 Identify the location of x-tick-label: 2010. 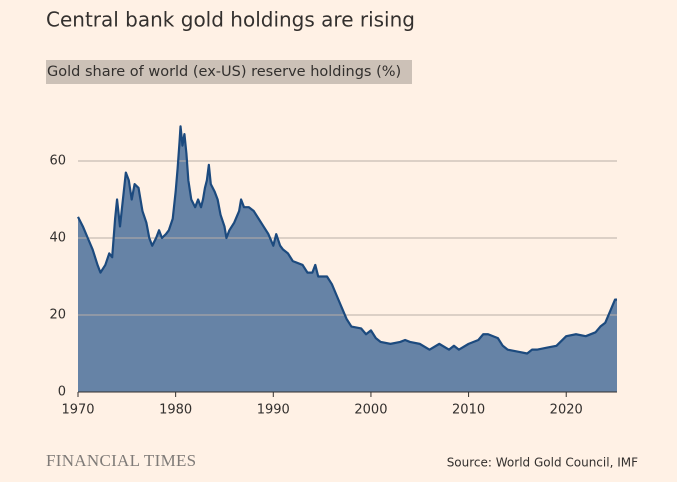
(468, 410).